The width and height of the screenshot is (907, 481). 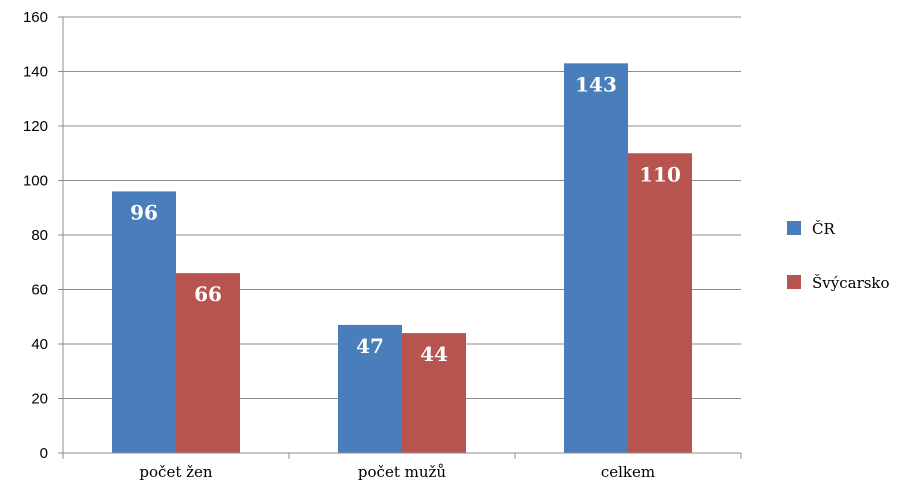 What do you see at coordinates (660, 174) in the screenshot?
I see `data-label: 110` at bounding box center [660, 174].